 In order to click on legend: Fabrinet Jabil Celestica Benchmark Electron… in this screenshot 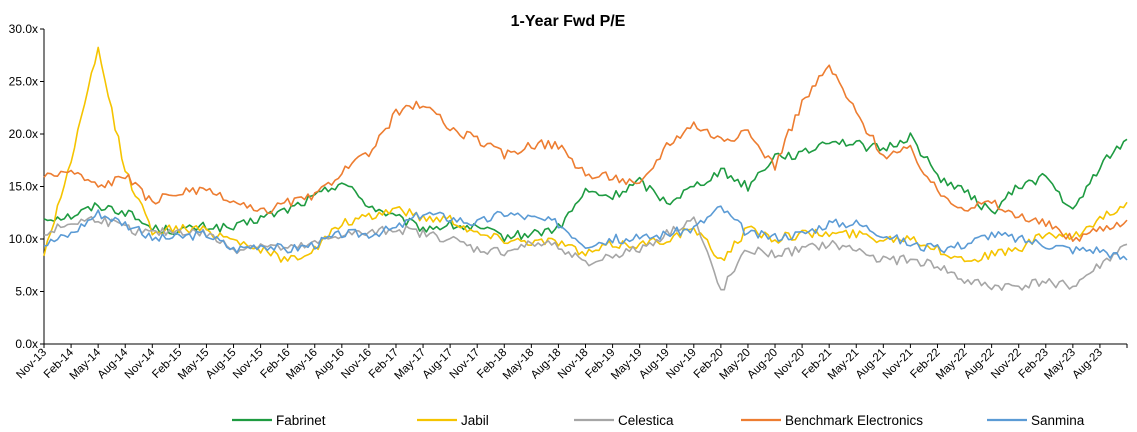, I will do `click(658, 420)`.